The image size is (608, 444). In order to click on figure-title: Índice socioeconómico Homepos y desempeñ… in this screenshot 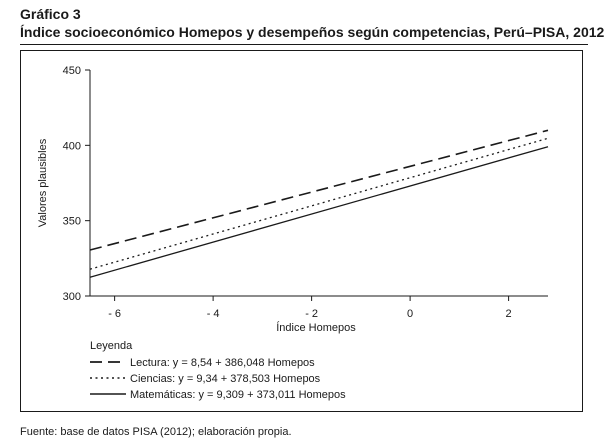, I will do `click(312, 32)`.